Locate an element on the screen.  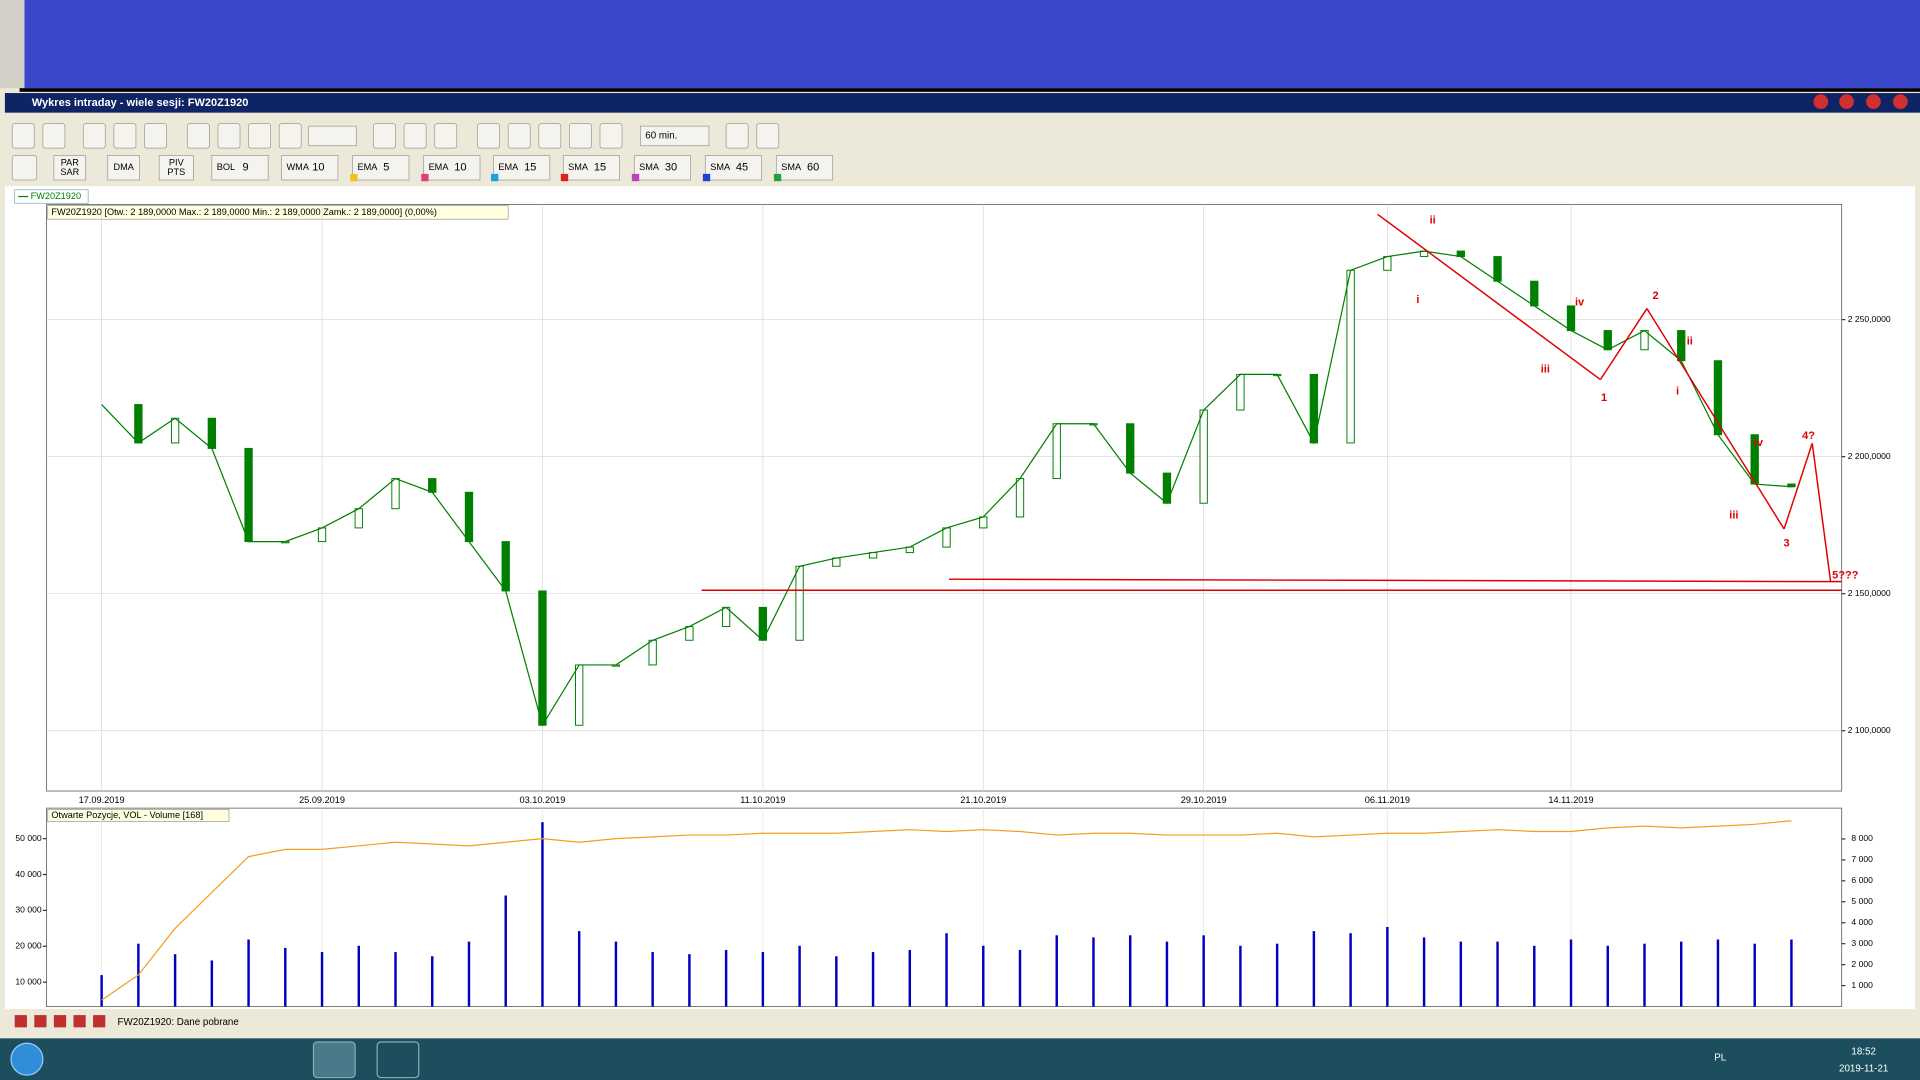
indicator-label: EMA is located at coordinates (368, 167).